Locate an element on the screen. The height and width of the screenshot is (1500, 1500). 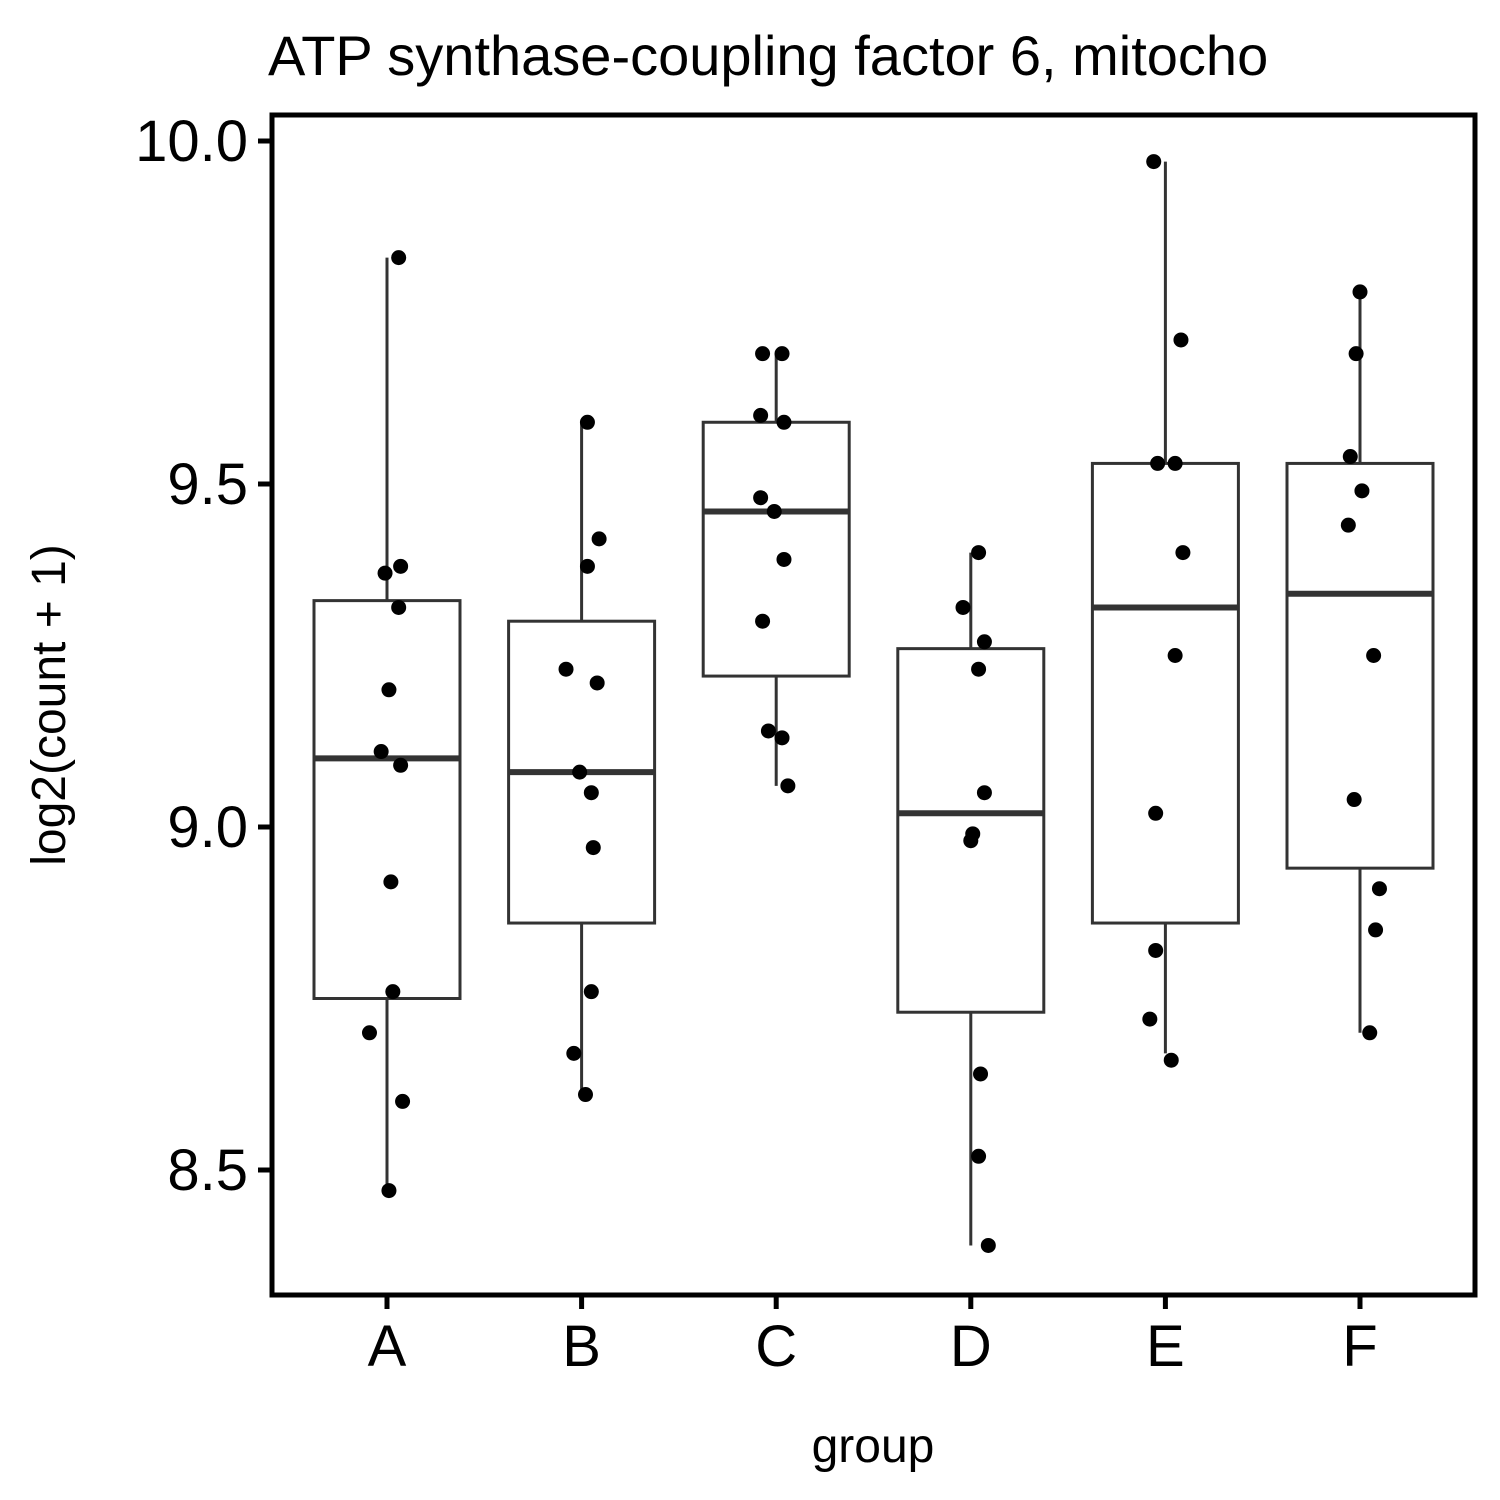
x-tick-label: B is located at coordinates (581, 1346).